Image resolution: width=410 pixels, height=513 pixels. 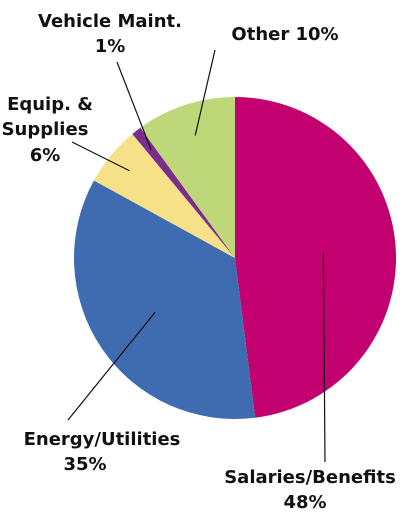 What do you see at coordinates (47, 117) in the screenshot?
I see `slice-label: Equip. & Supplies` at bounding box center [47, 117].